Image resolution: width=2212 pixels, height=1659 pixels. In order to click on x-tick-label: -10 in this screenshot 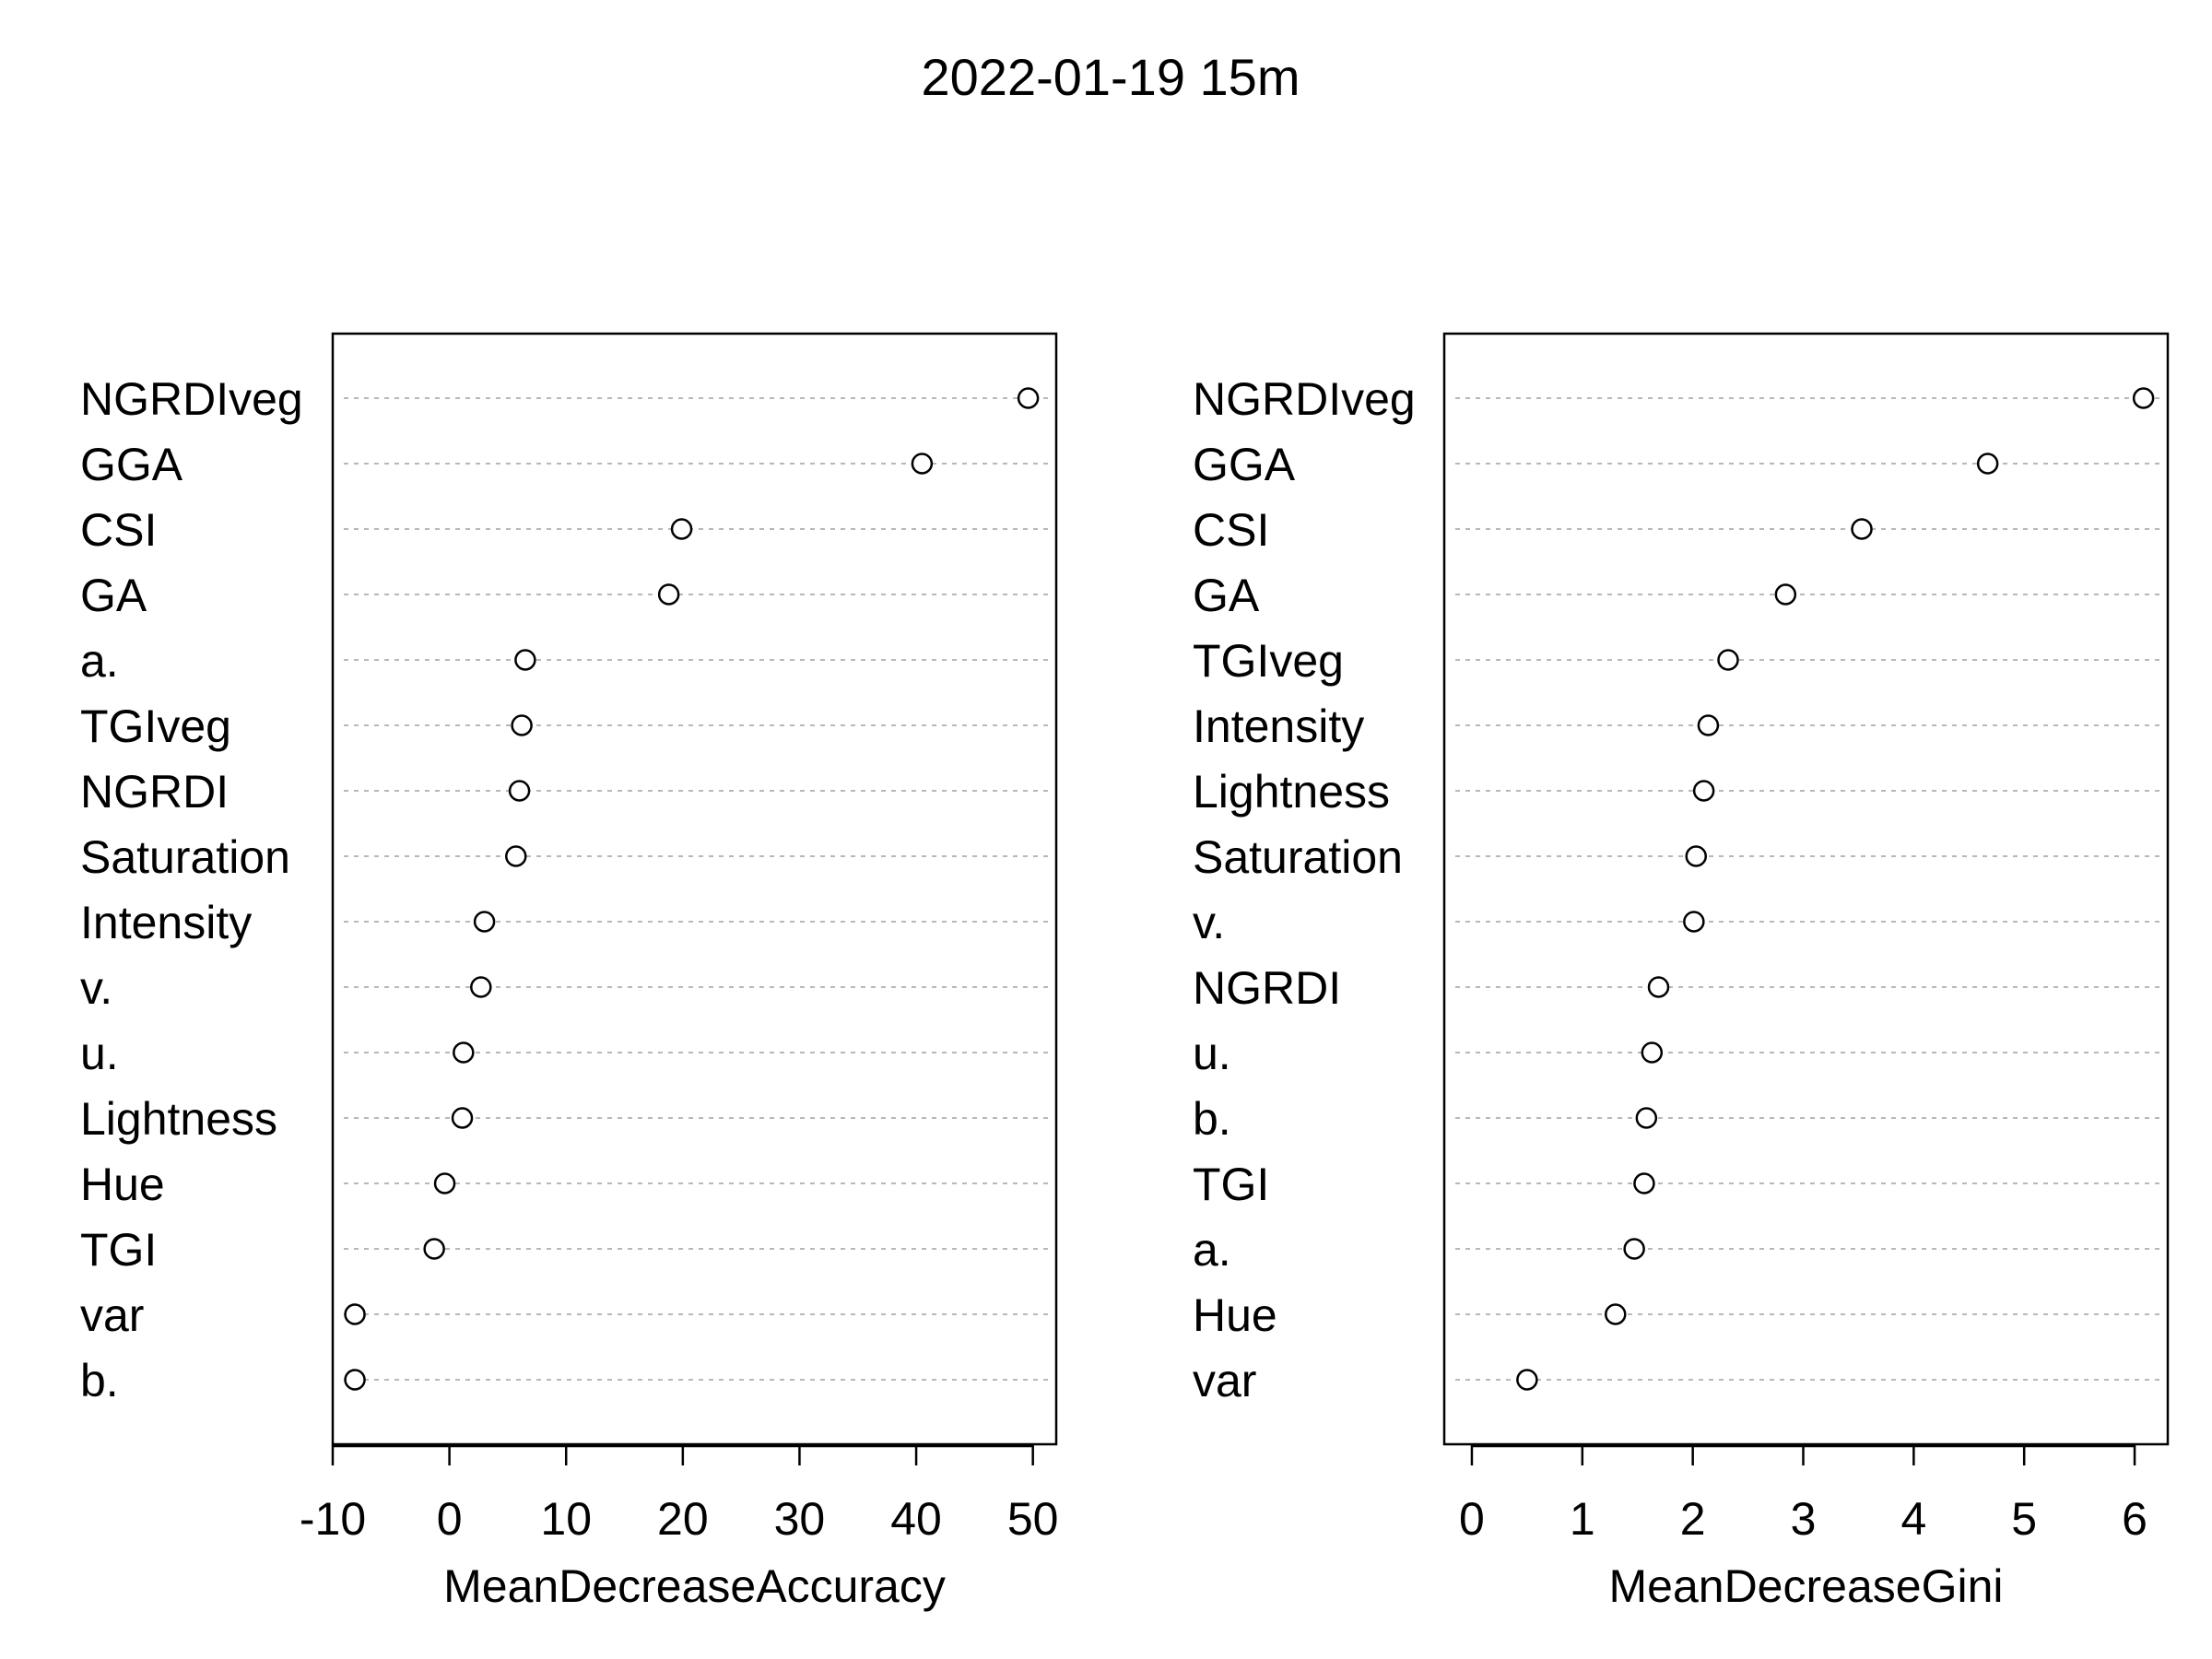, I will do `click(333, 1519)`.